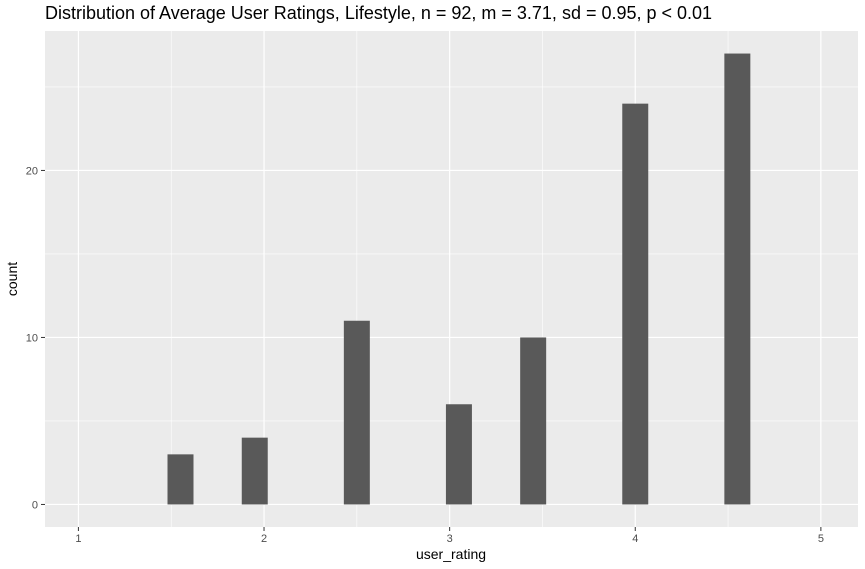 Image resolution: width=865 pixels, height=569 pixels. I want to click on x-axis: 1 2 3 4 5, so click(449, 536).